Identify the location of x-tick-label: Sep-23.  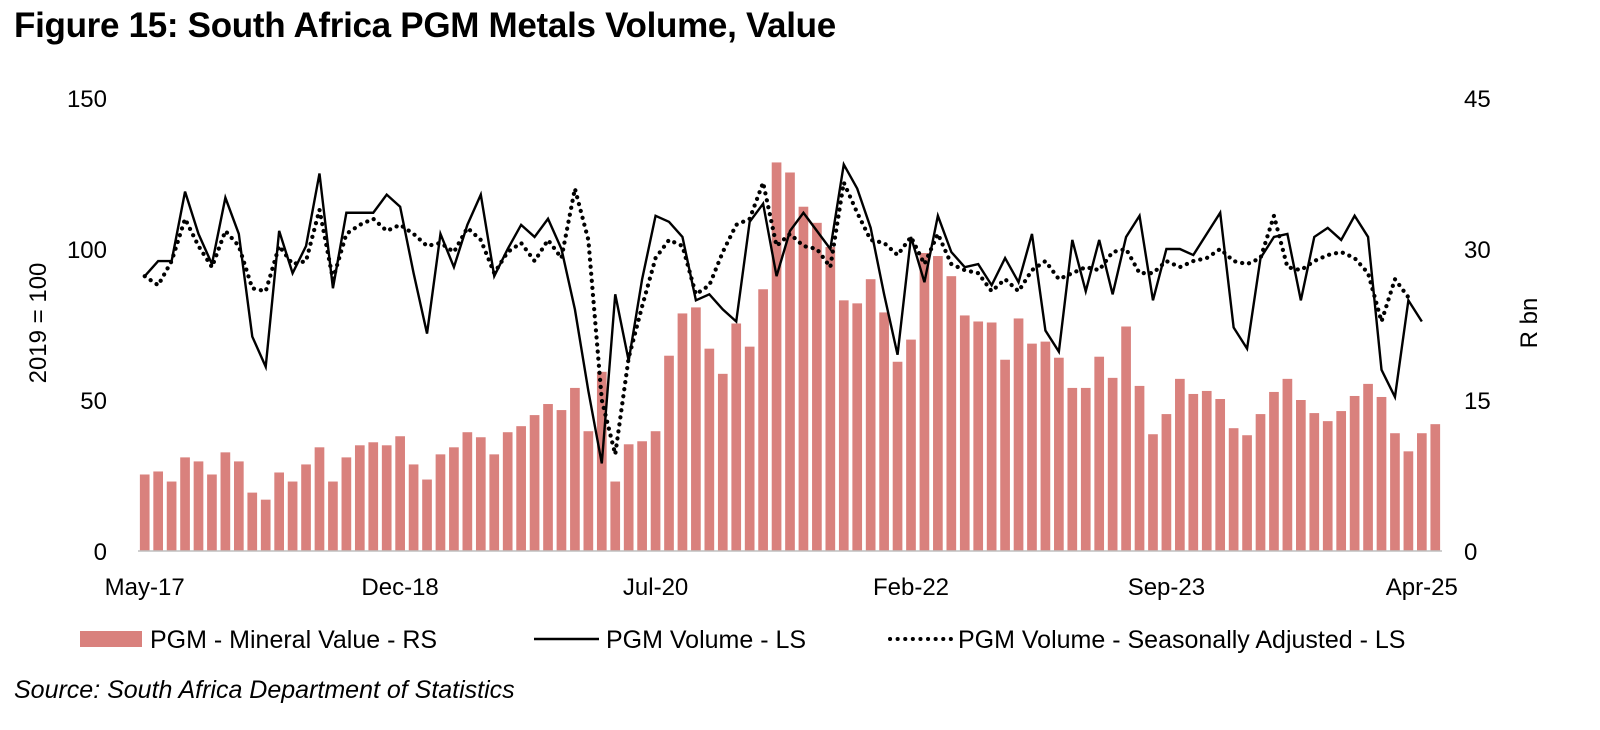
(1166, 587).